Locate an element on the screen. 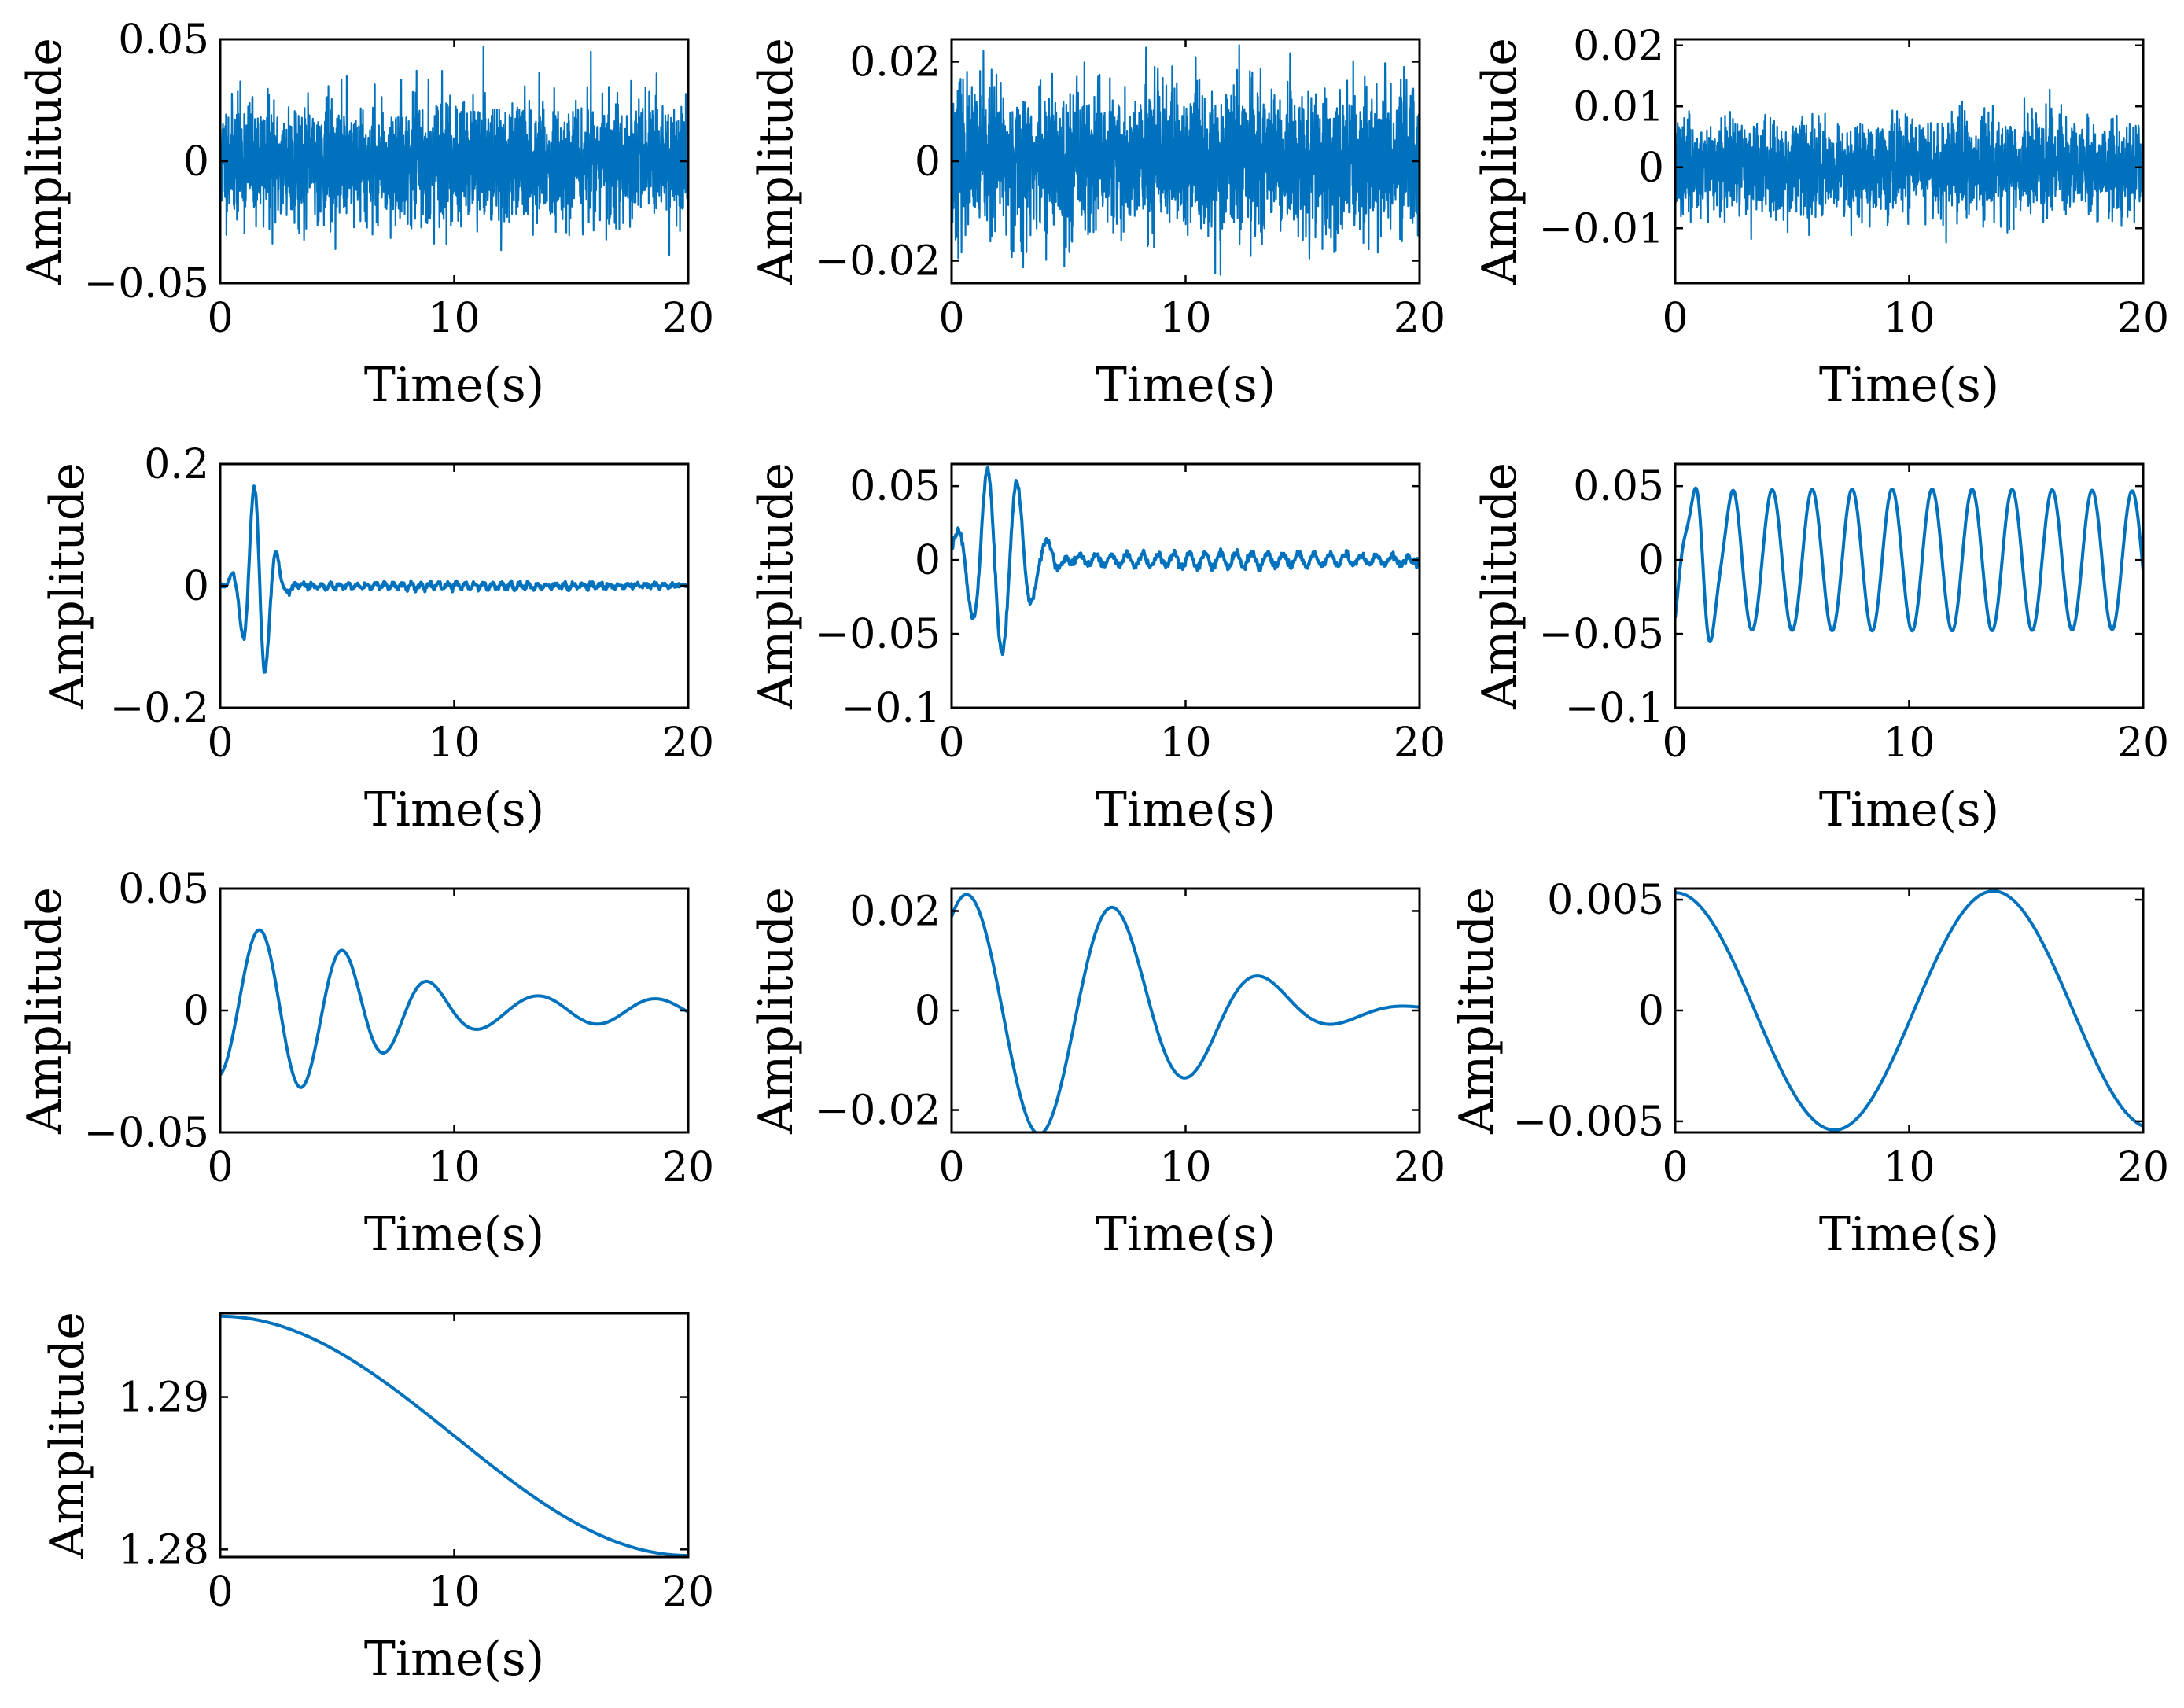 The width and height of the screenshot is (2184, 1708). y-tick-label: 0.01 is located at coordinates (1618, 107).